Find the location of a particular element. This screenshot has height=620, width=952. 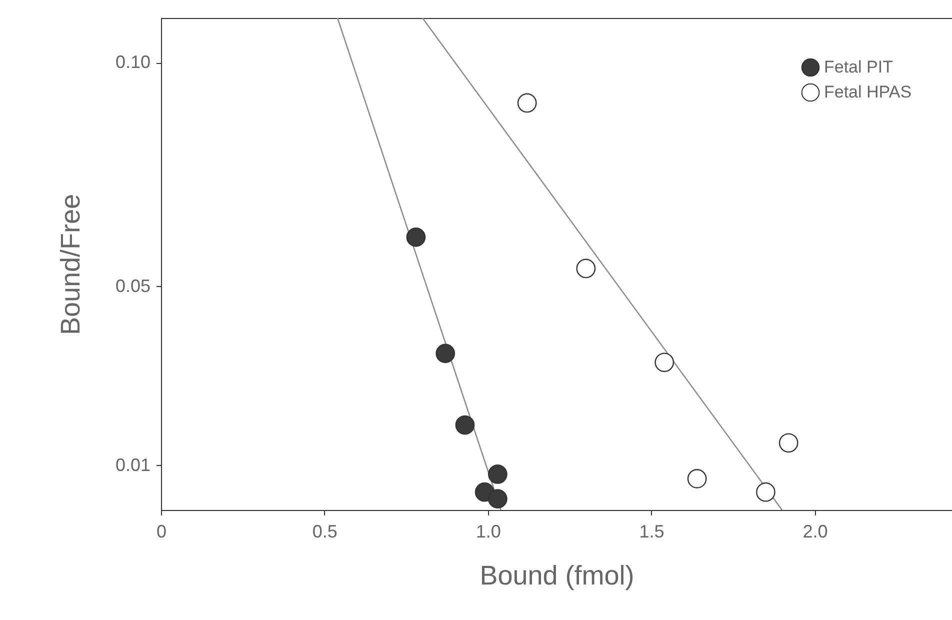

x-tick-label: 0 is located at coordinates (161, 532).